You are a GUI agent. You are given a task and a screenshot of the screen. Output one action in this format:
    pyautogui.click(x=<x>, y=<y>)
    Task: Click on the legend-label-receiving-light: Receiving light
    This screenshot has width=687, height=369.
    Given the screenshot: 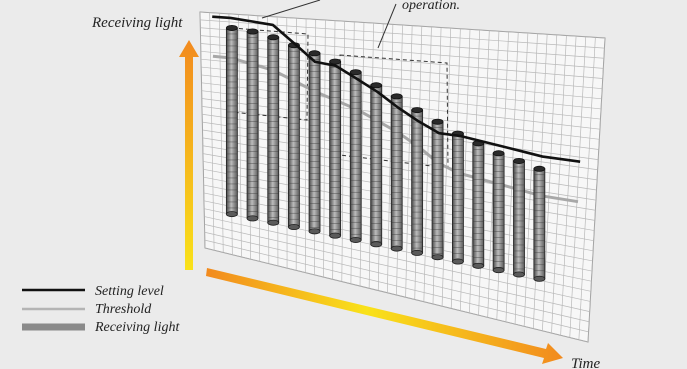 What is the action you would take?
    pyautogui.click(x=137, y=327)
    